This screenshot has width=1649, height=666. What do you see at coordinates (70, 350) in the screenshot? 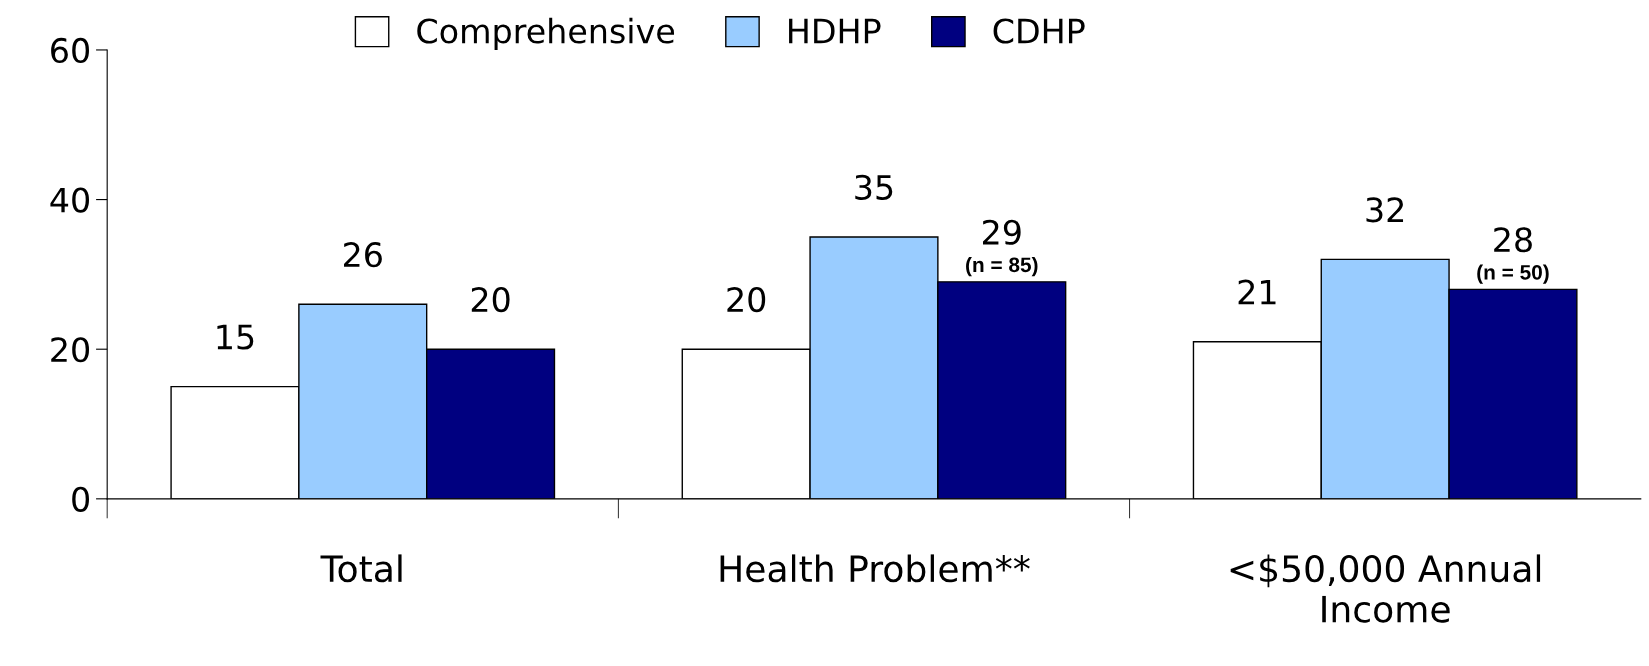
I see `y-tick-label: 20` at bounding box center [70, 350].